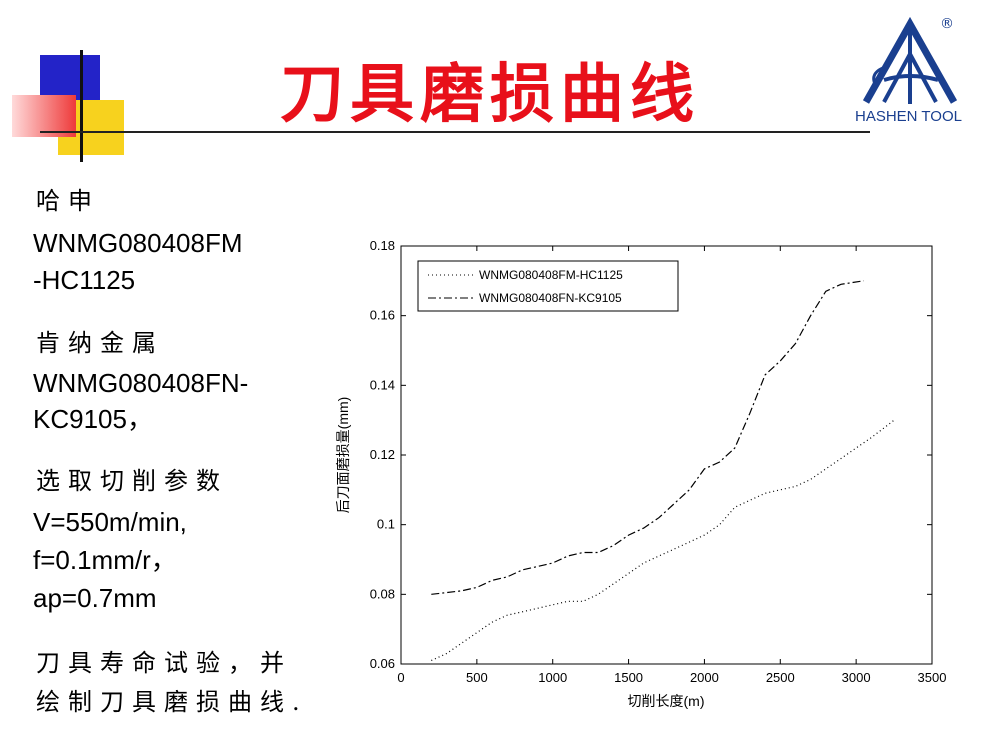 Image resolution: width=993 pixels, height=742 pixels. What do you see at coordinates (908, 116) in the screenshot?
I see `logo-text: HASHEN TOOL` at bounding box center [908, 116].